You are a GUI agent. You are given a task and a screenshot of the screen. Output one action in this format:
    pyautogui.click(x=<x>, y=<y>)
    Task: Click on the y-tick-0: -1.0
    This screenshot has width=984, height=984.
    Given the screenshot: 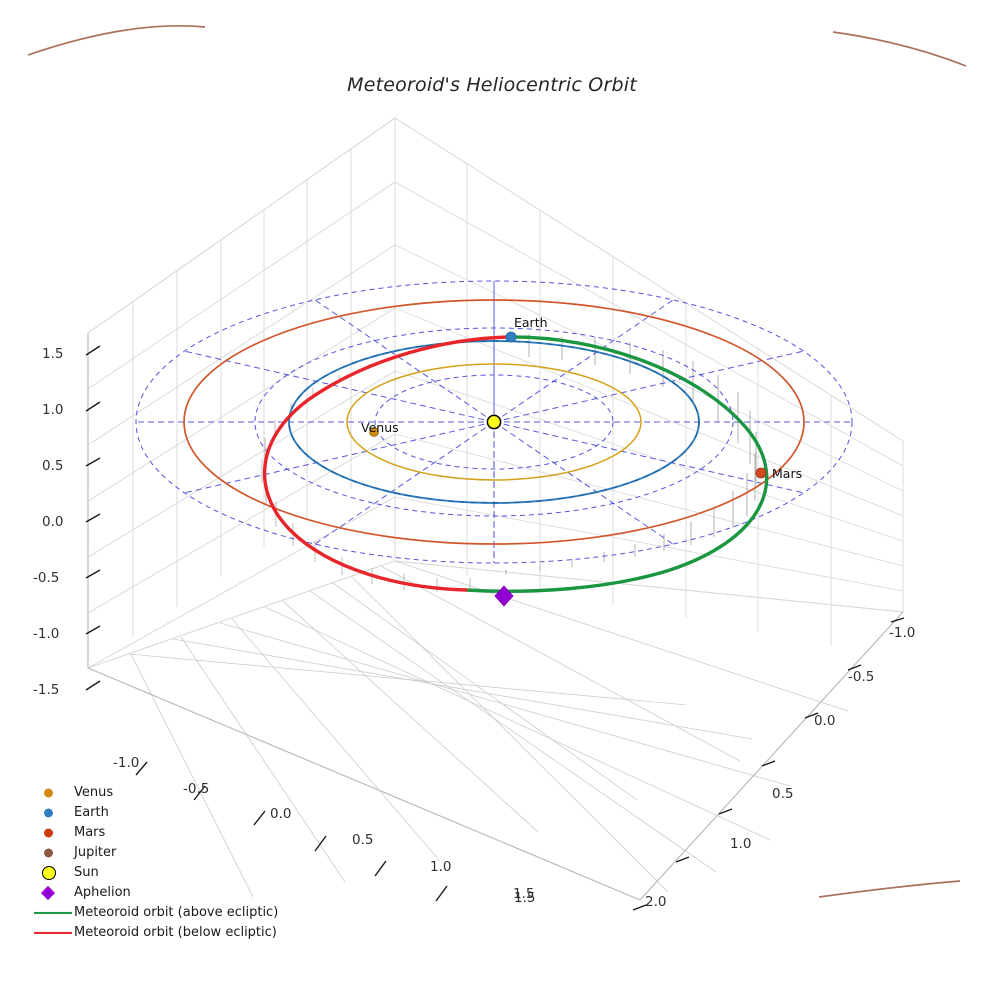 What is the action you would take?
    pyautogui.click(x=902, y=633)
    